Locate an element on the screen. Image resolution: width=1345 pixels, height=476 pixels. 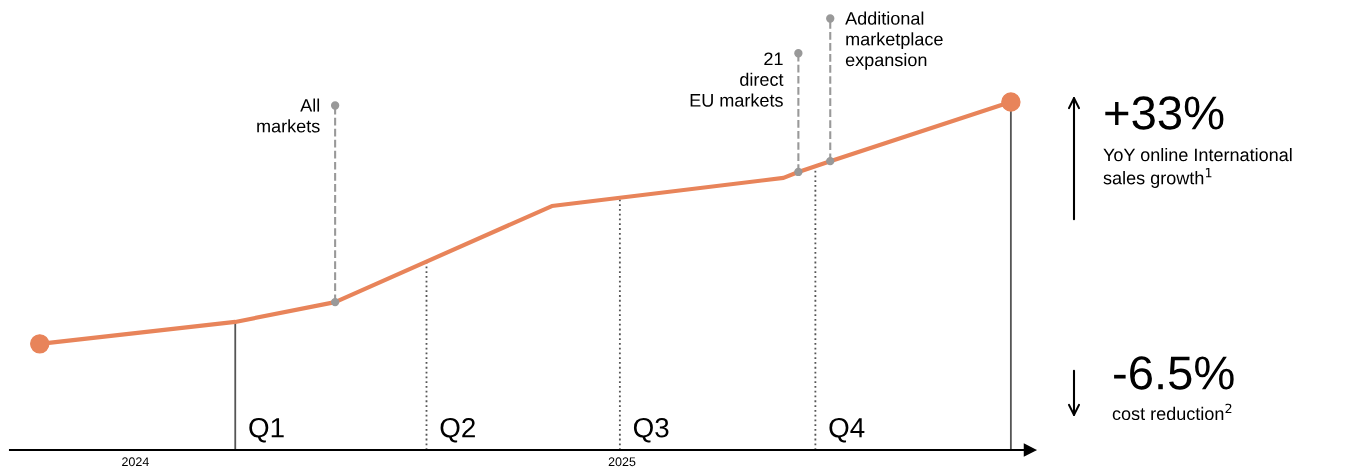
ref-line-label: Q2 is located at coordinates (457, 430).